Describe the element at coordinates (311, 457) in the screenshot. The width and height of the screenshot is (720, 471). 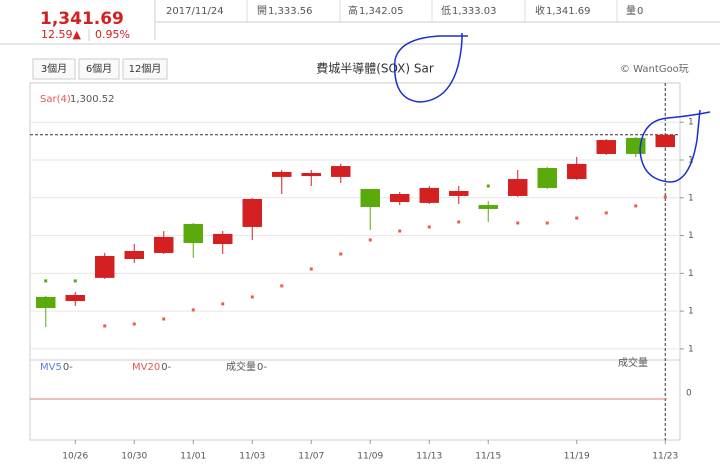
I see `x-tick-label: 11/07` at that location.